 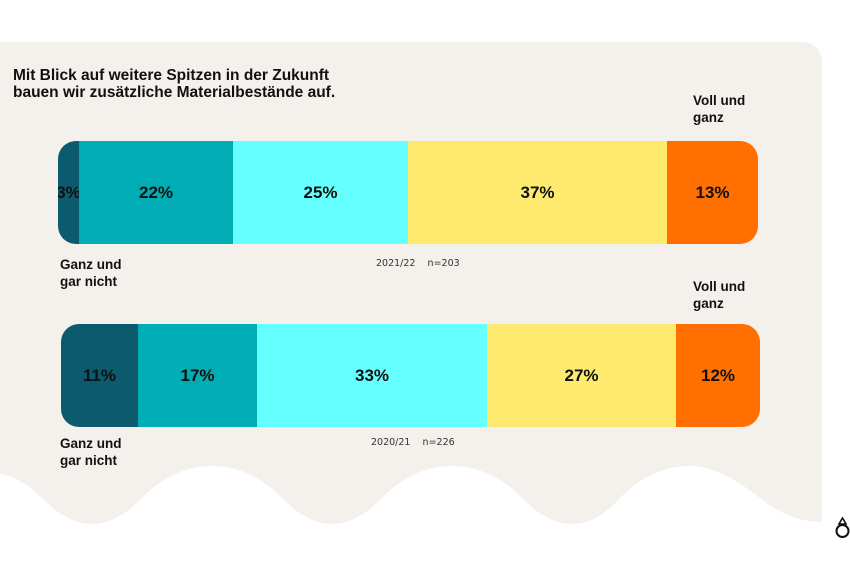 I want to click on bar-1-segment-1-label: 17%, so click(x=197, y=375).